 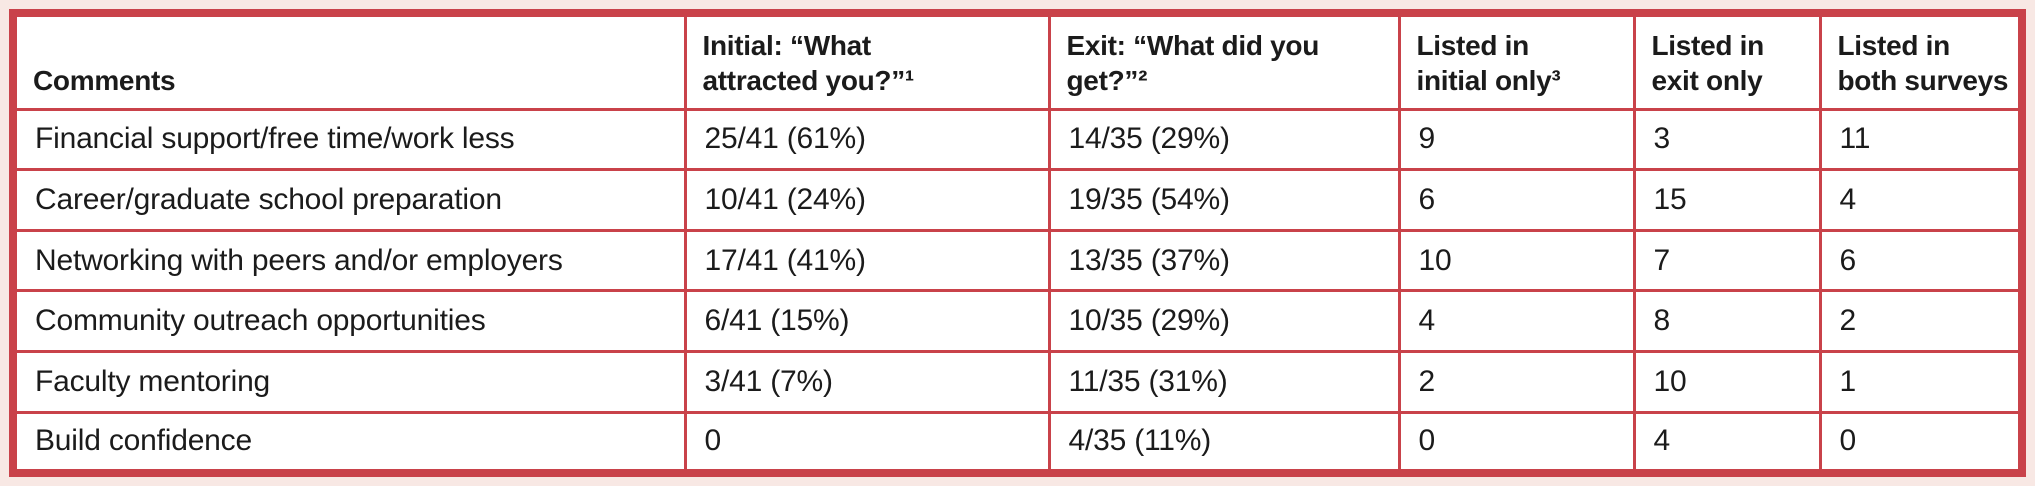 I want to click on row-label-cell: Networking with peers and/or employers, so click(x=349, y=260).